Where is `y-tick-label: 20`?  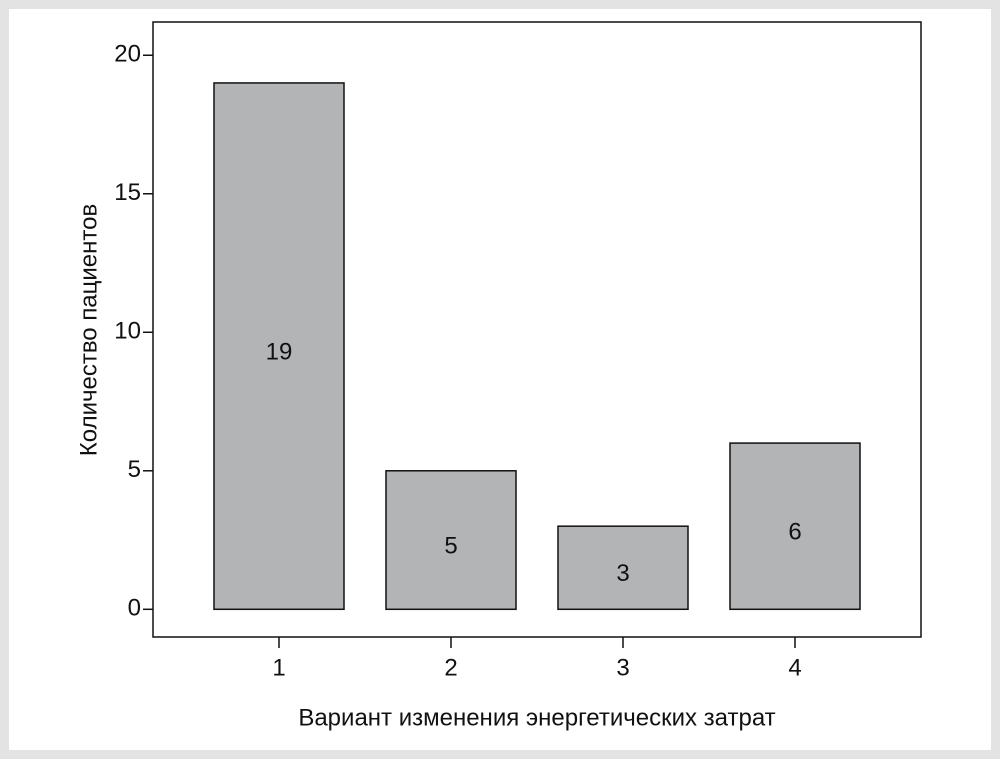 y-tick-label: 20 is located at coordinates (127, 54).